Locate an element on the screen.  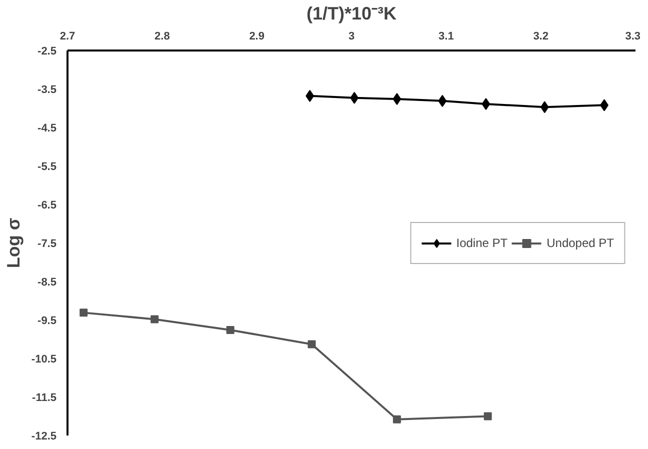
x-tick-label: 2.8 is located at coordinates (162, 36).